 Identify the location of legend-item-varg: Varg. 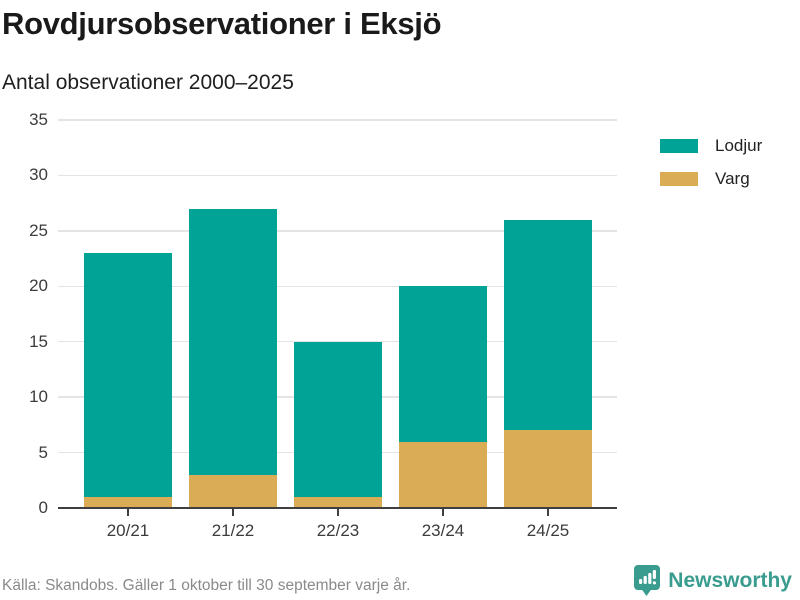
(711, 179).